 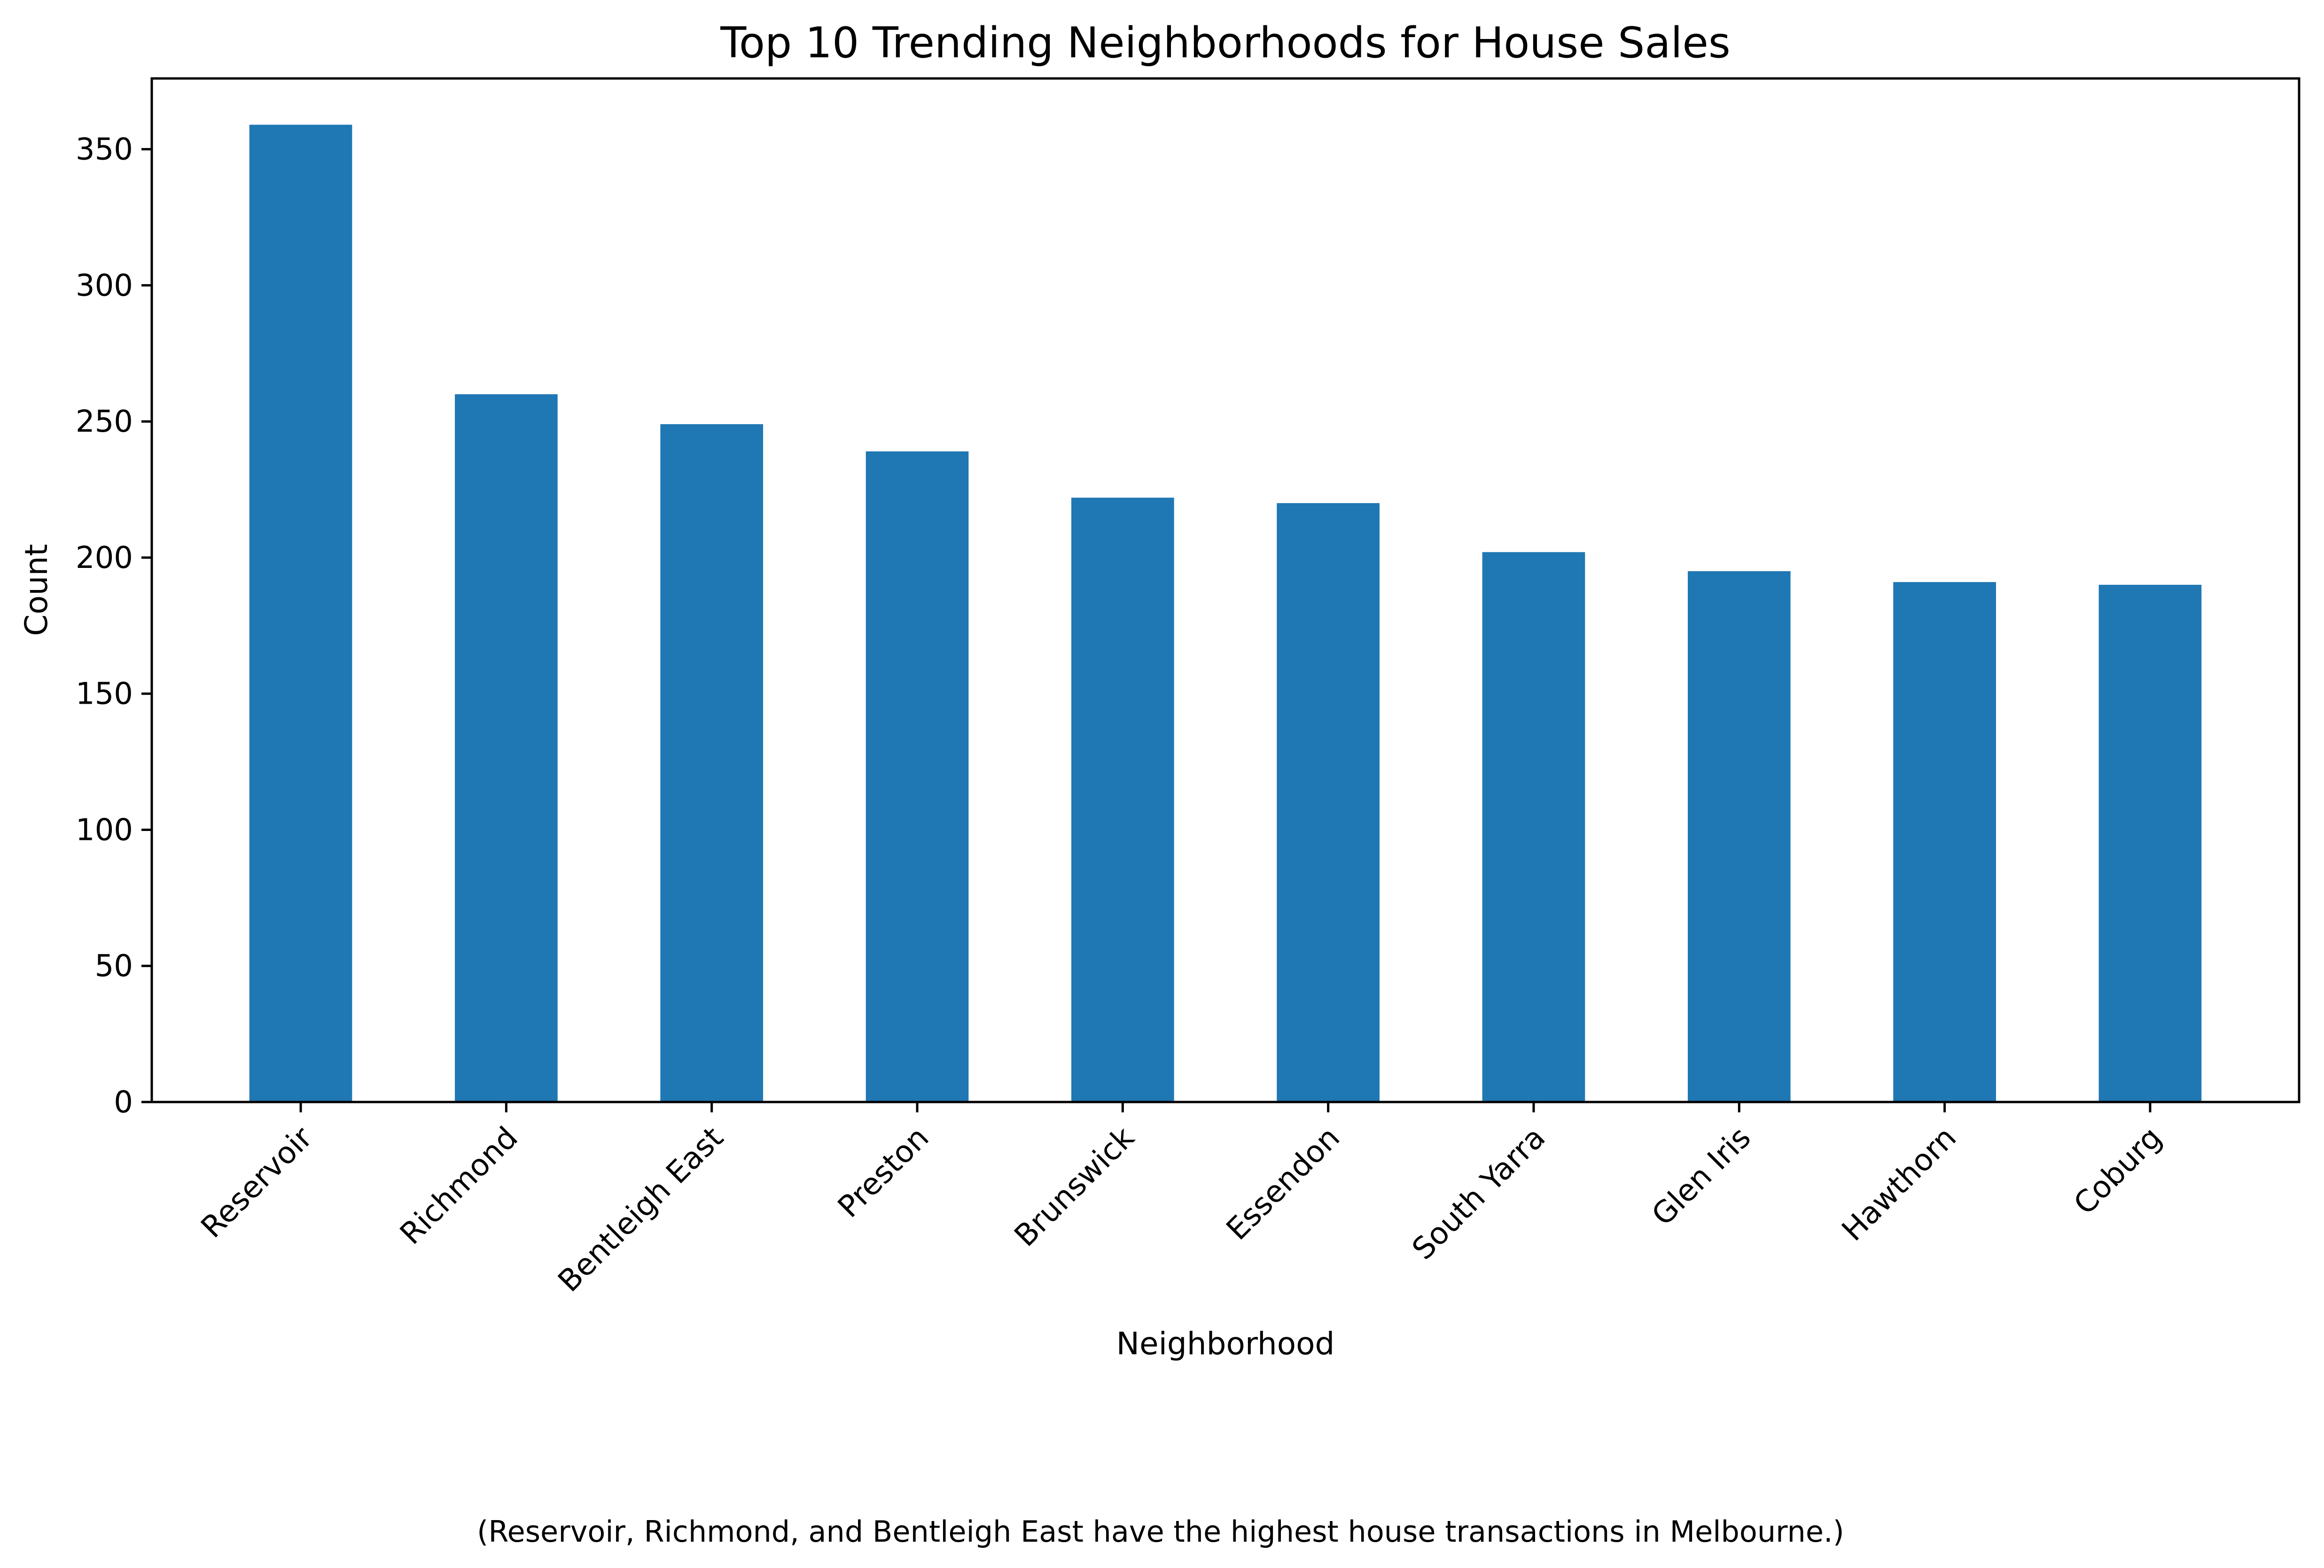 I want to click on y-tick-label: 250, so click(x=104, y=421).